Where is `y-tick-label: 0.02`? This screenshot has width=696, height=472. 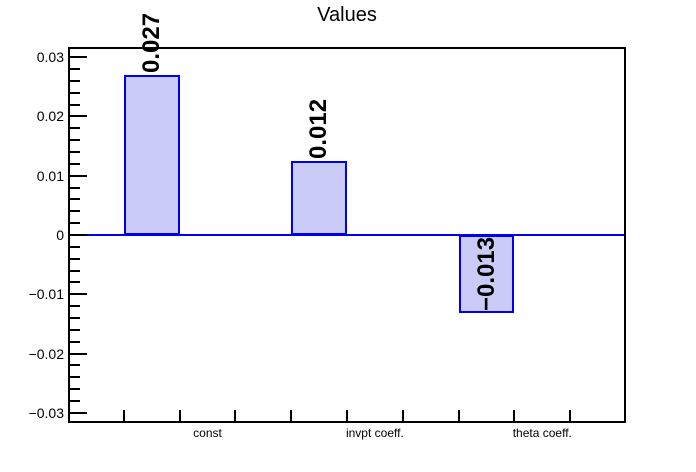
y-tick-label: 0.02 is located at coordinates (50, 116).